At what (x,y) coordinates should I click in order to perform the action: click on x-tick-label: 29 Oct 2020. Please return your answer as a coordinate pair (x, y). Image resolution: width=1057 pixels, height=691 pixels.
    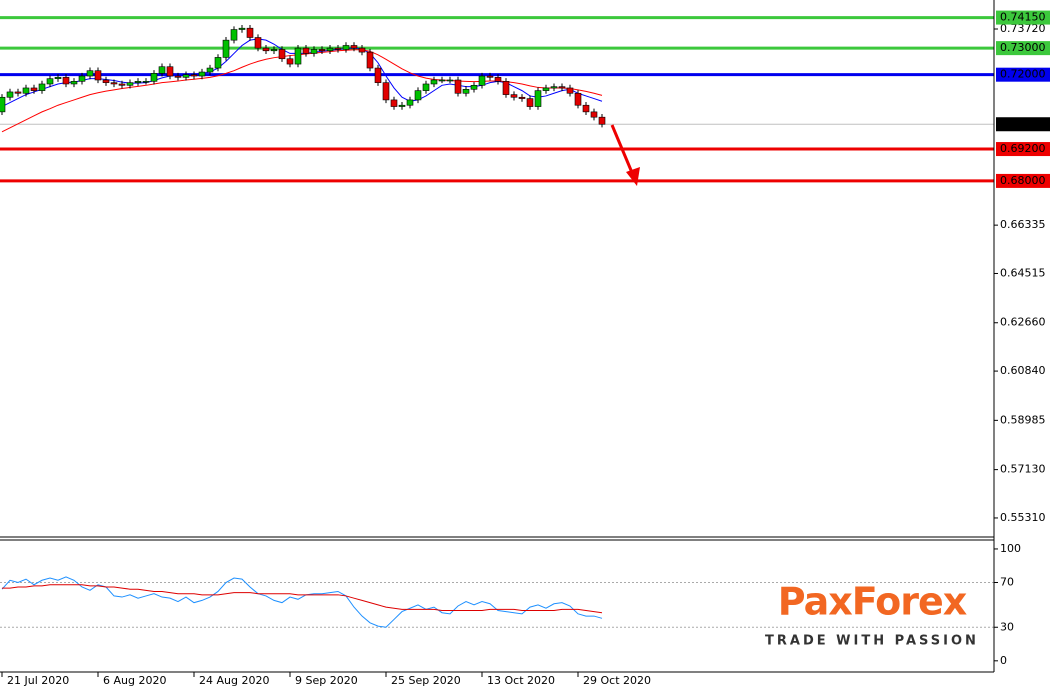
    Looking at the image, I should click on (617, 680).